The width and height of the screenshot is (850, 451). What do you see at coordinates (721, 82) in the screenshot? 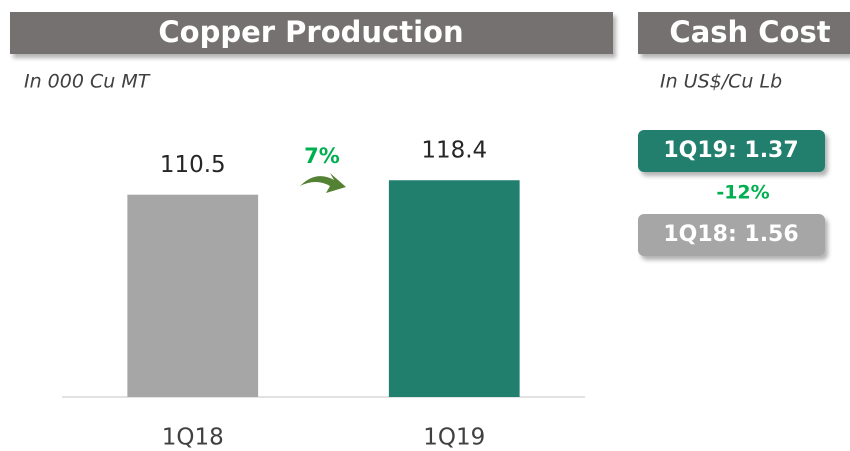
I see `panel-subtitle: In US$/Cu Lb` at bounding box center [721, 82].